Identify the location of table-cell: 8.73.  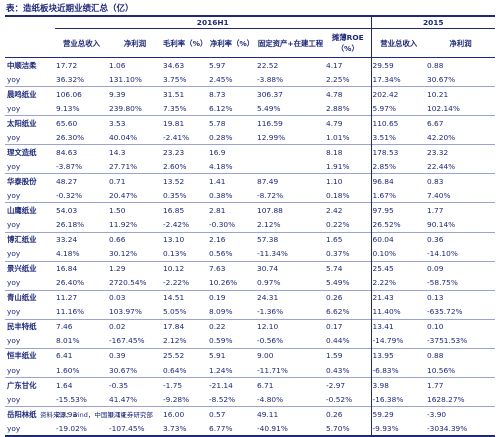
(232, 94).